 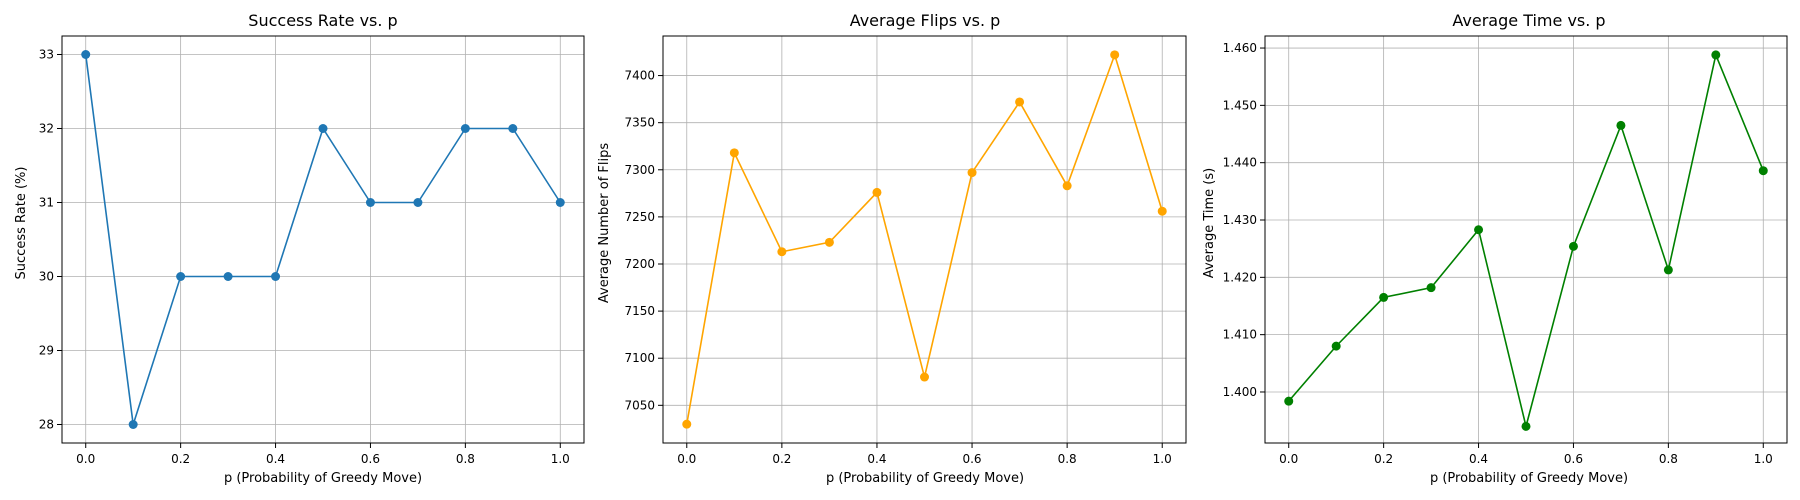 What do you see at coordinates (1240, 277) in the screenshot?
I see `y-tick-label: 1.420` at bounding box center [1240, 277].